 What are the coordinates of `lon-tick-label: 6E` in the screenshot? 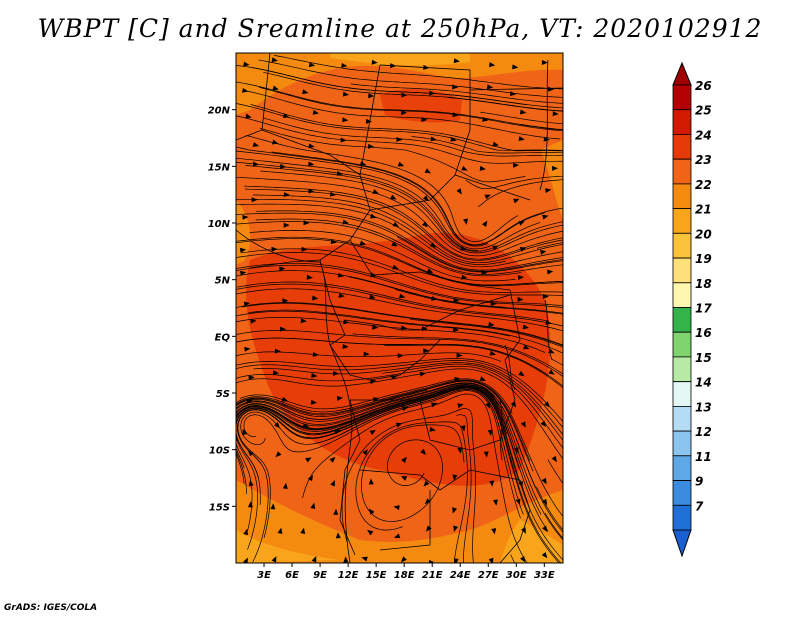 It's located at (292, 575).